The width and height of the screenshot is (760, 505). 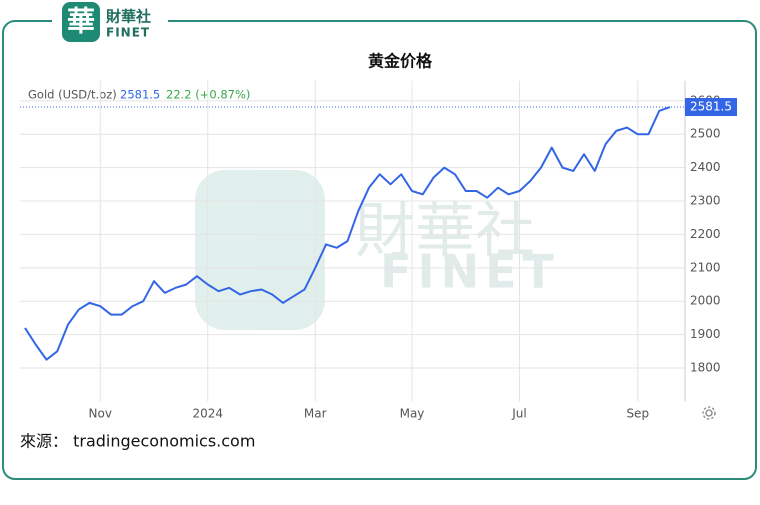 I want to click on x-tick-label: May, so click(x=412, y=414).